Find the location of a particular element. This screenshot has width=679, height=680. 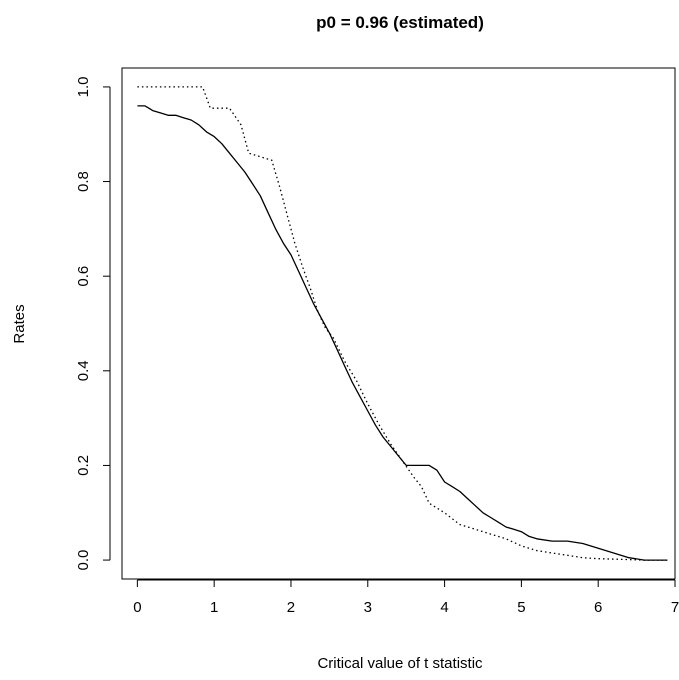

x-tick-label: 0 is located at coordinates (137, 607).